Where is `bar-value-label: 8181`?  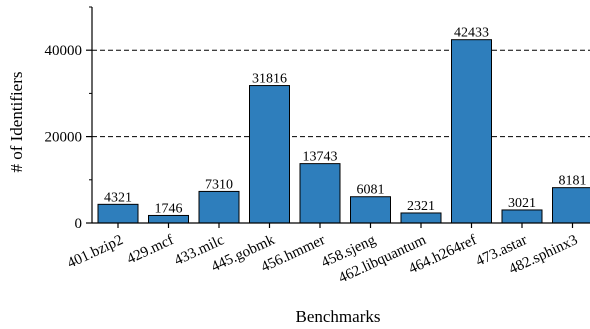
bar-value-label: 8181 is located at coordinates (573, 181).